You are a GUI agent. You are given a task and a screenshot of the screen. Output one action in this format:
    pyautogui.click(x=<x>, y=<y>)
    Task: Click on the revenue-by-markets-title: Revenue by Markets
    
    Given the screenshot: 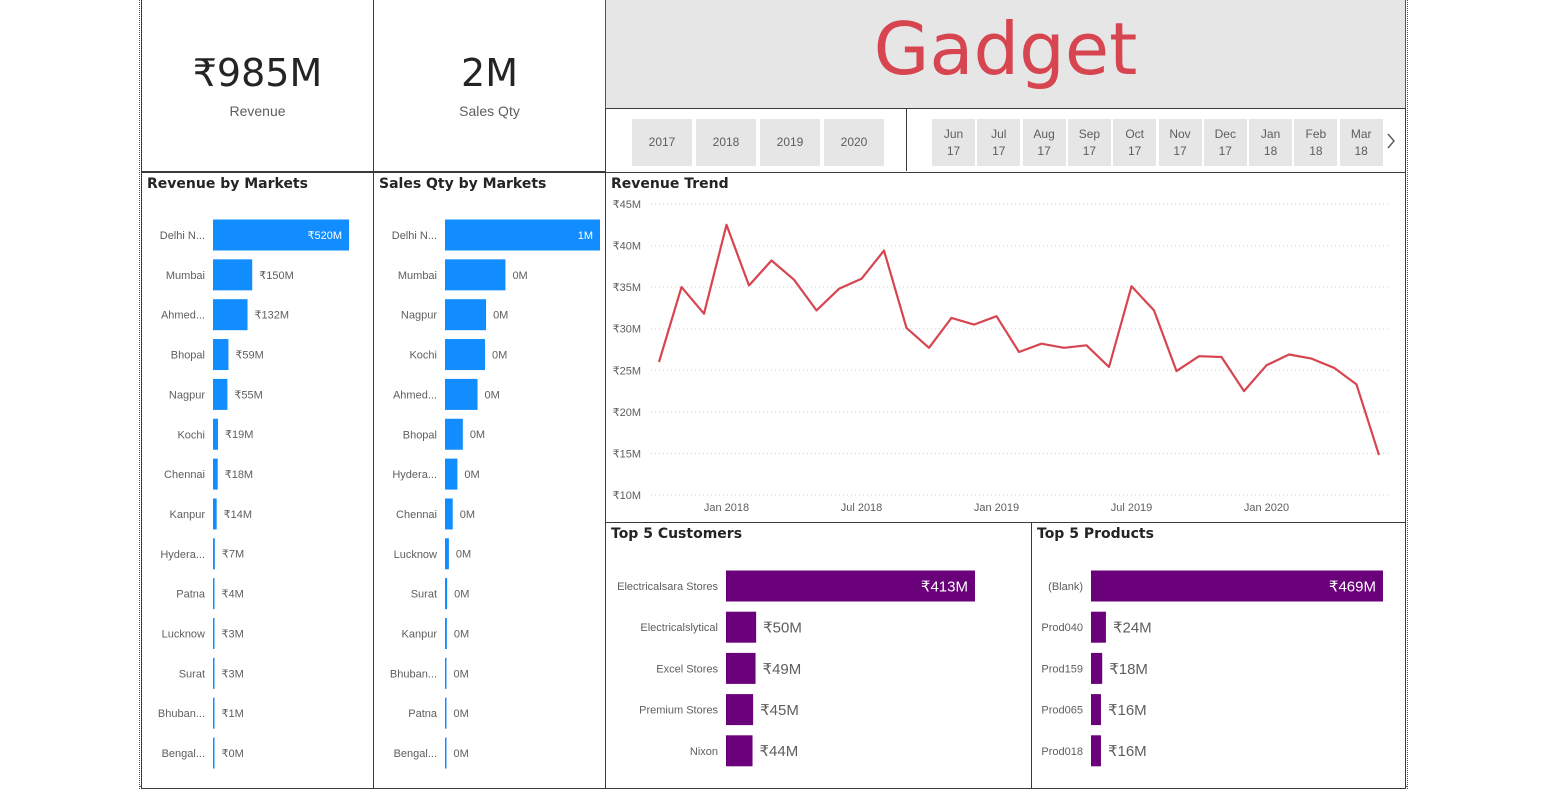 What is the action you would take?
    pyautogui.click(x=227, y=184)
    